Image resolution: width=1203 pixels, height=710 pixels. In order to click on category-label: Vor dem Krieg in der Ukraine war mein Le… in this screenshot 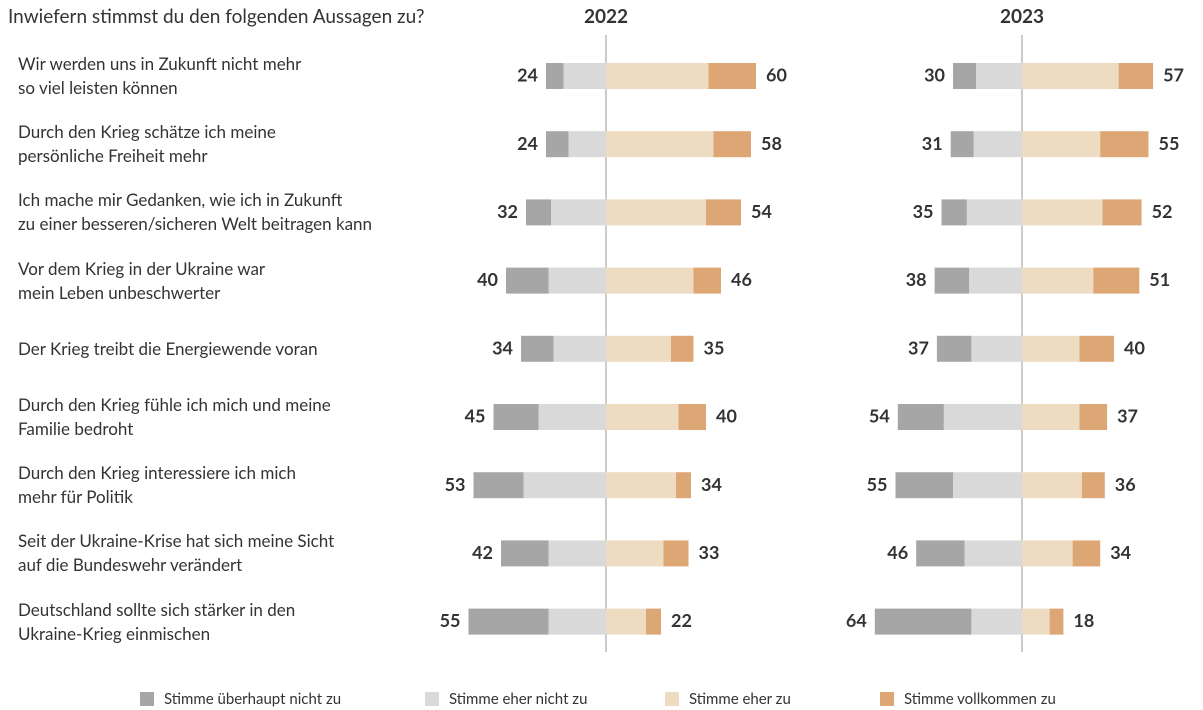, I will do `click(142, 280)`.